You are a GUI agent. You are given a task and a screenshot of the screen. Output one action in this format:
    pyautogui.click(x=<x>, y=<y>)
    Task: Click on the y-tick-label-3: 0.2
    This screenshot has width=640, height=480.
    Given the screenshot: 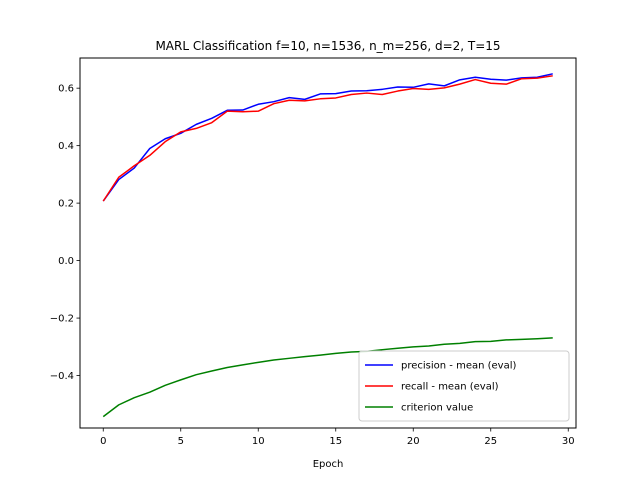 What is the action you would take?
    pyautogui.click(x=66, y=204)
    